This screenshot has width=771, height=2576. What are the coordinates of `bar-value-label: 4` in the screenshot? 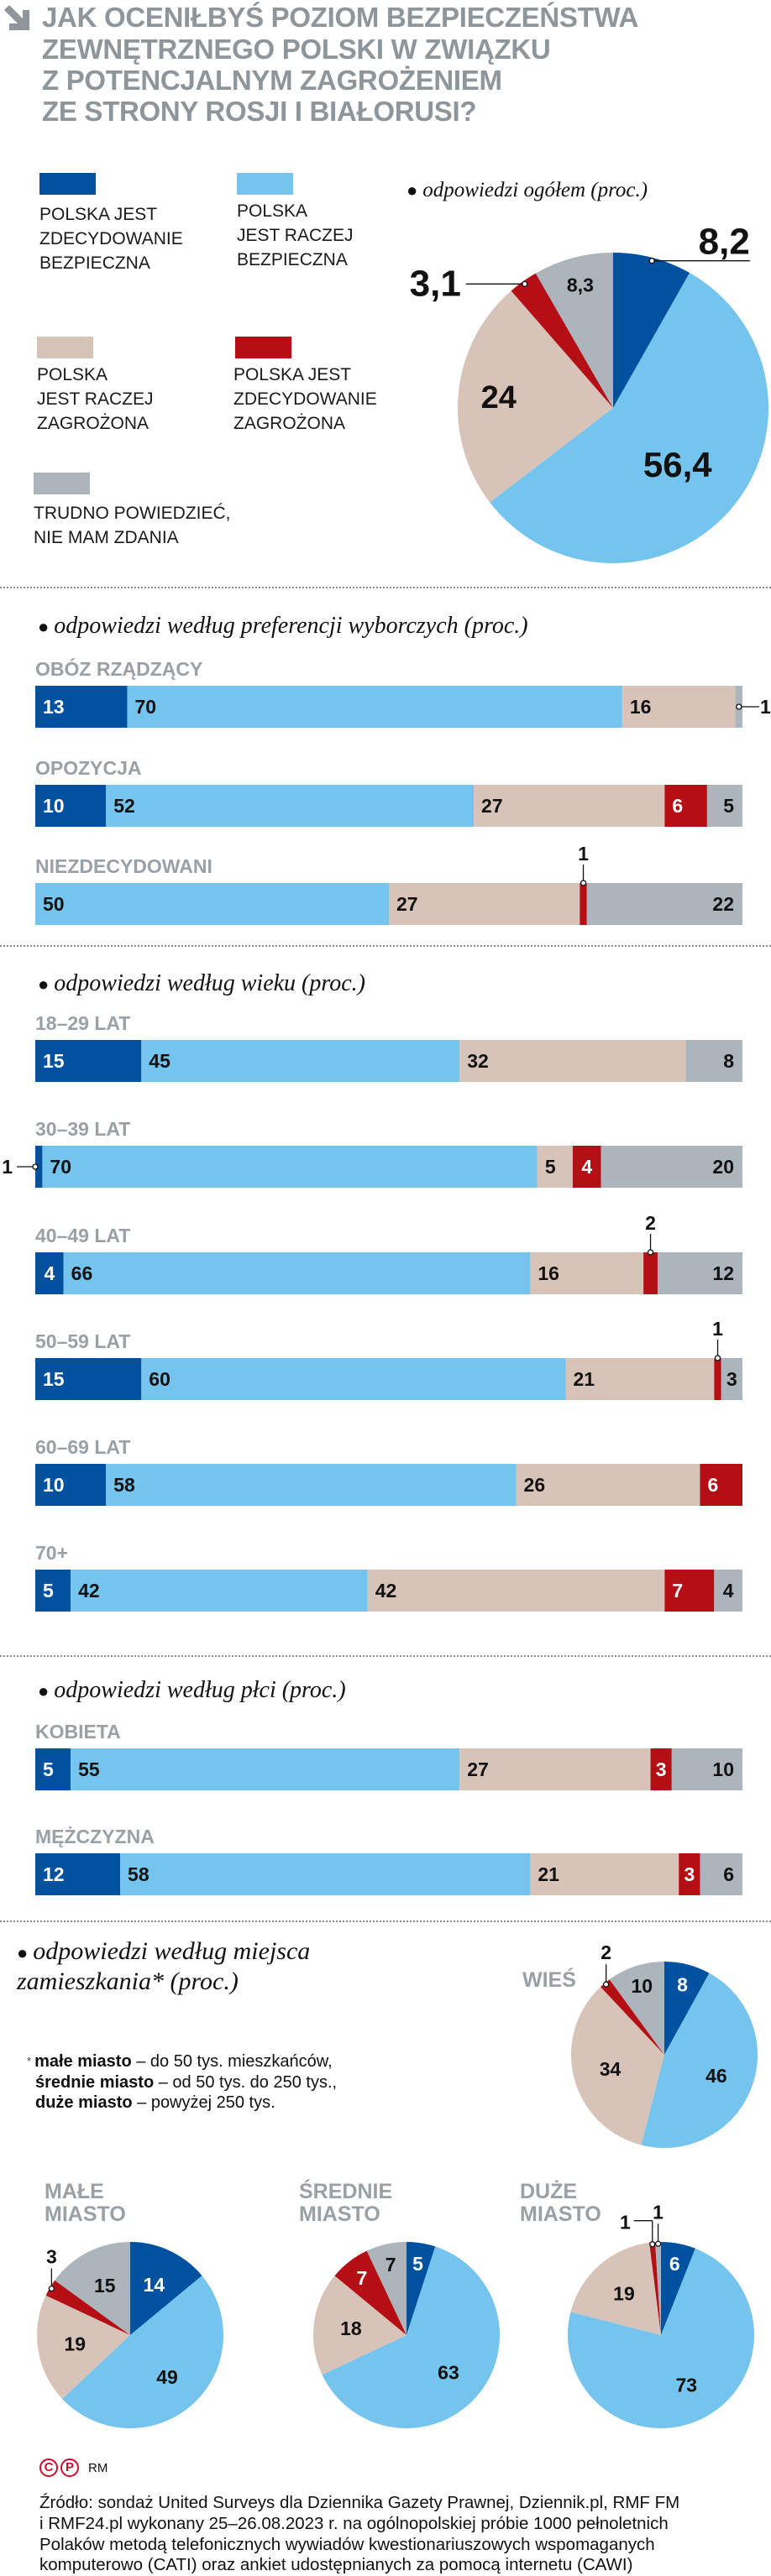 It's located at (49, 1273).